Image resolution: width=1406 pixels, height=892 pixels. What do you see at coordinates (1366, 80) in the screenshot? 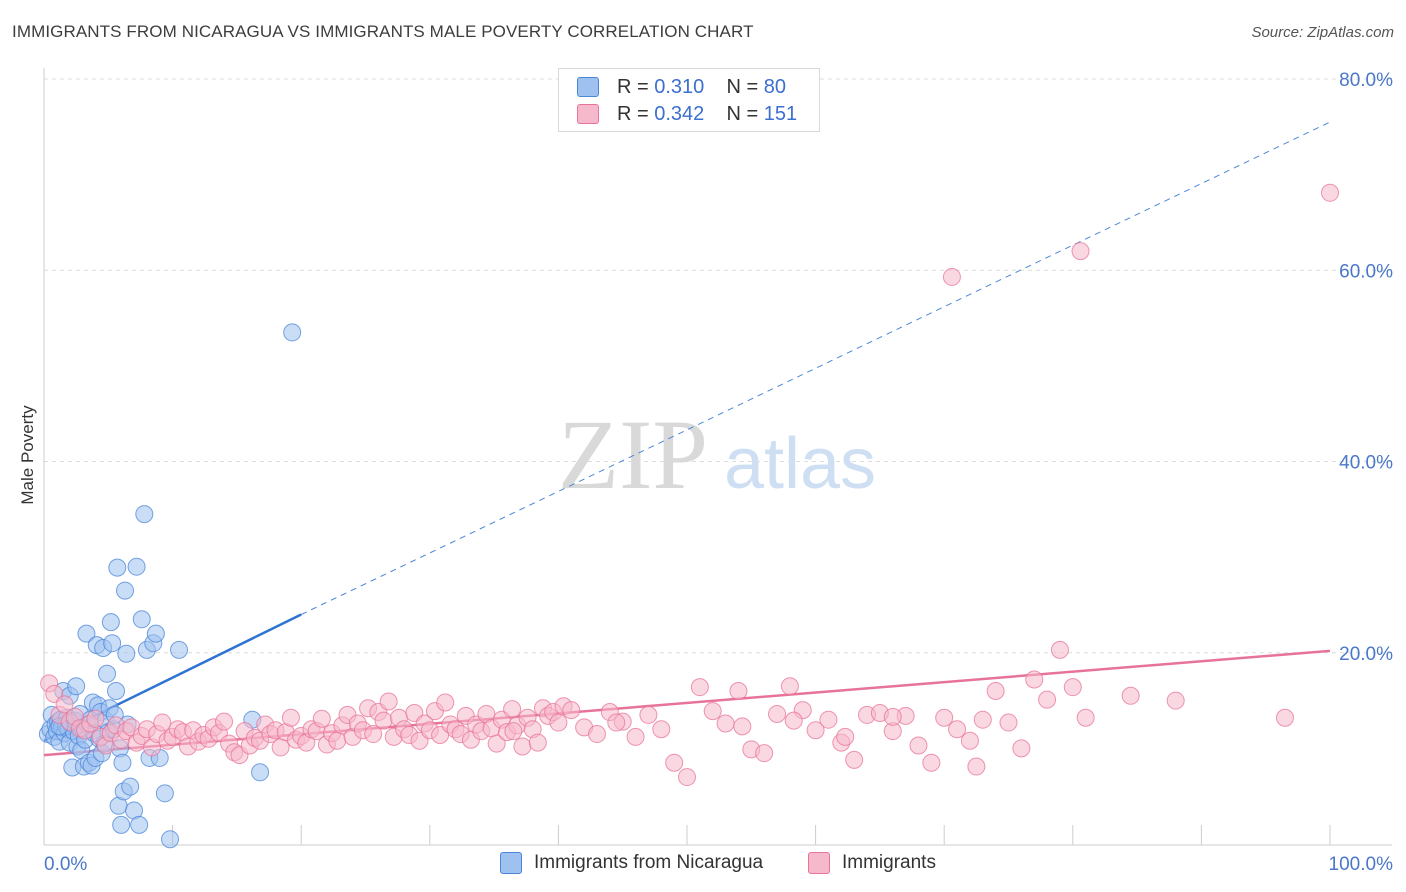
I see `y-tick-label: 80.0%` at bounding box center [1366, 80].